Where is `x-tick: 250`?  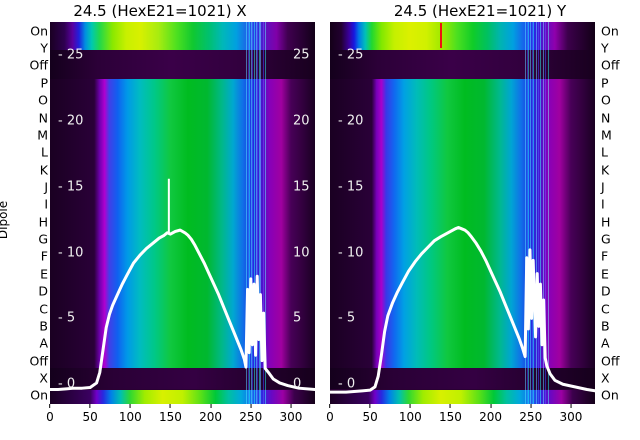
x-tick: 250 is located at coordinates (250, 414).